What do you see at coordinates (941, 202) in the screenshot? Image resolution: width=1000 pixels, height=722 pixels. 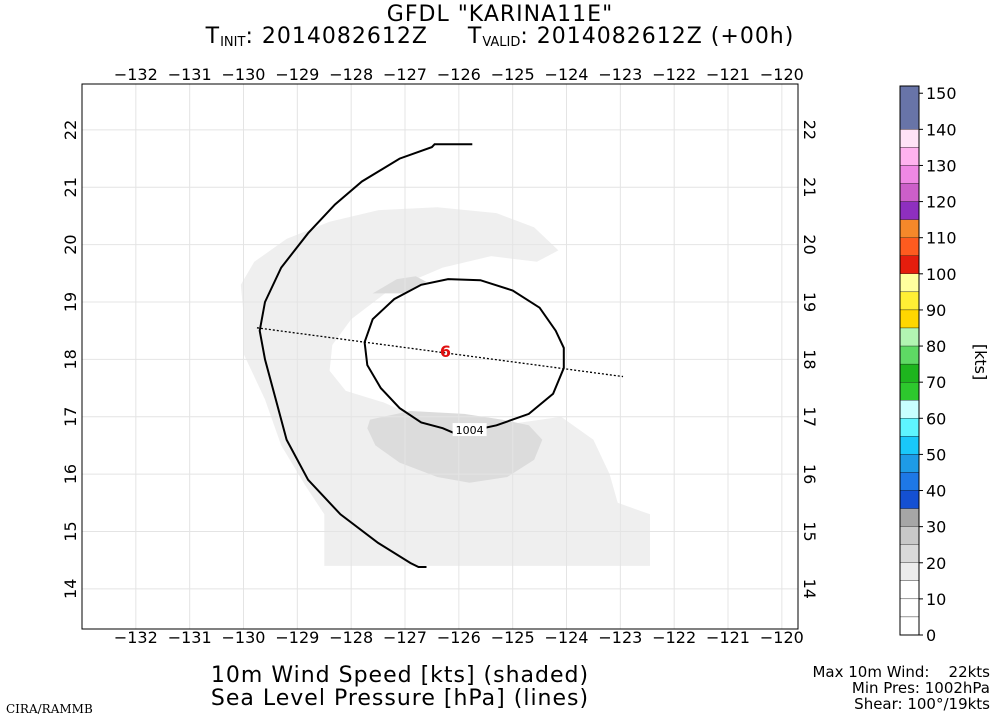 I see `colorbar-label: 120` at bounding box center [941, 202].